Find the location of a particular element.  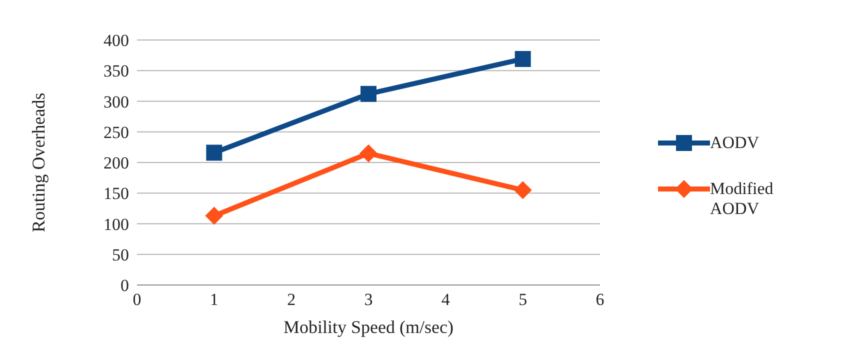

legend-label: Modified AODV is located at coordinates (742, 199).